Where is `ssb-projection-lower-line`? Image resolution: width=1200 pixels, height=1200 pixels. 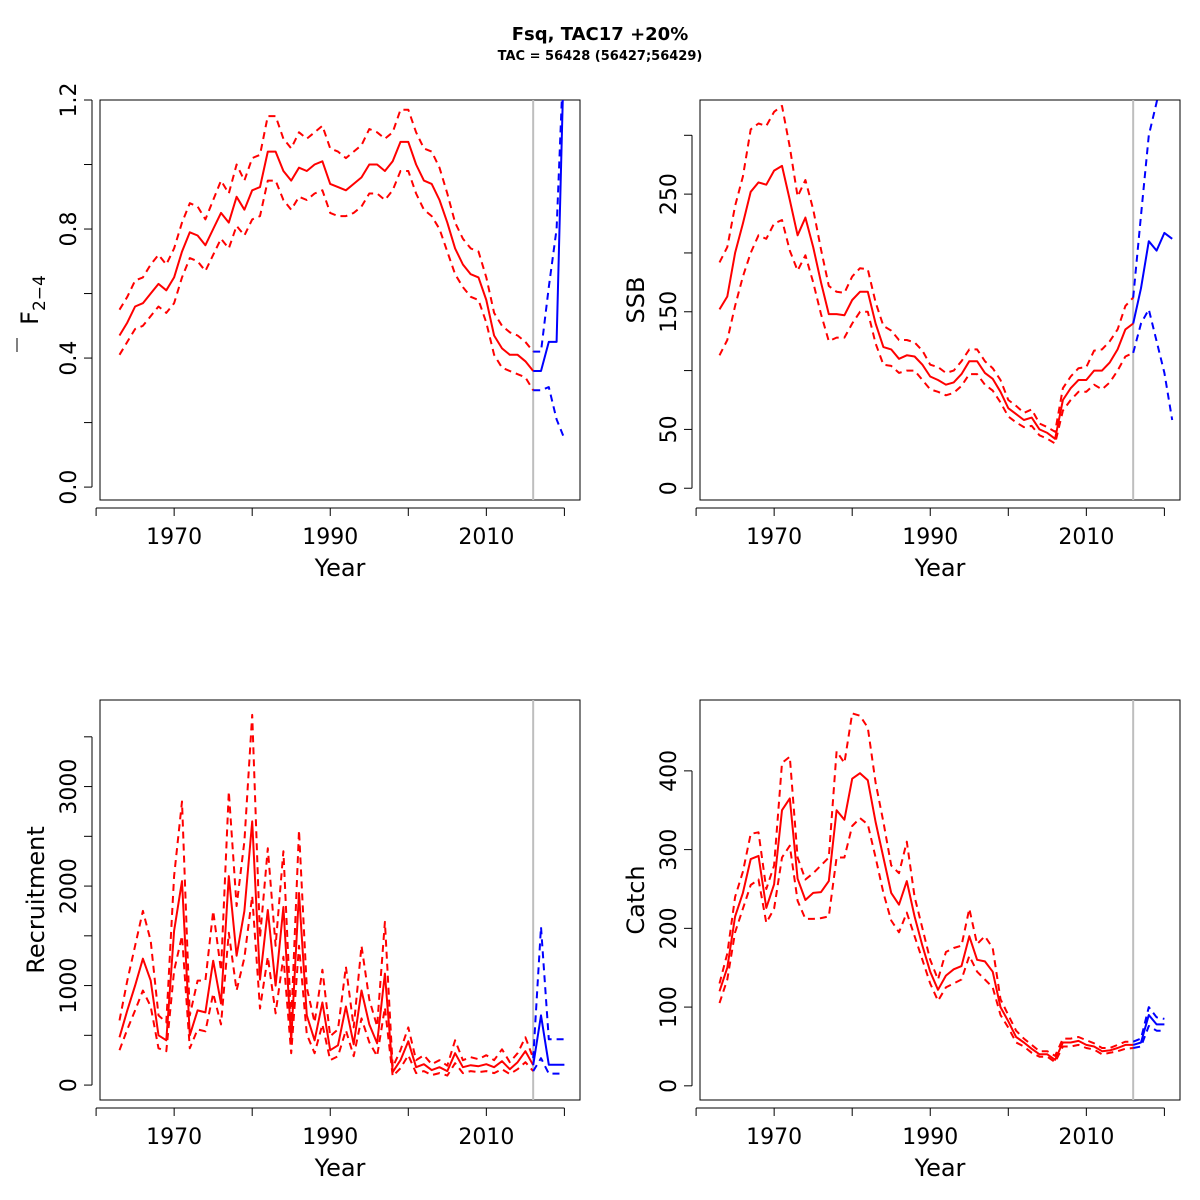
ssb-projection-lower-line is located at coordinates (1153, 364).